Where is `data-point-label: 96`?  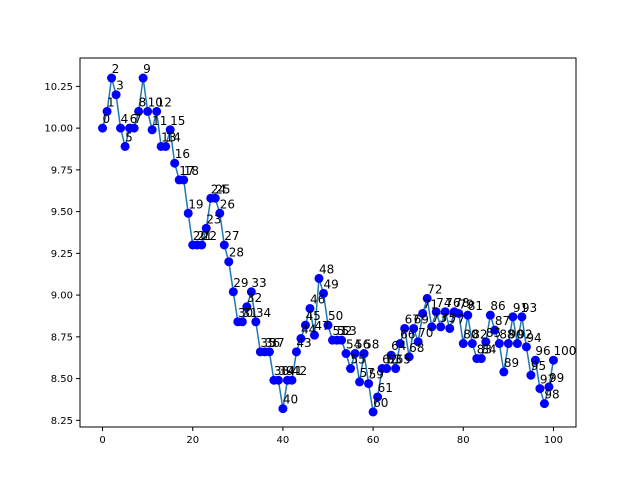
data-point-label: 96 is located at coordinates (542, 351).